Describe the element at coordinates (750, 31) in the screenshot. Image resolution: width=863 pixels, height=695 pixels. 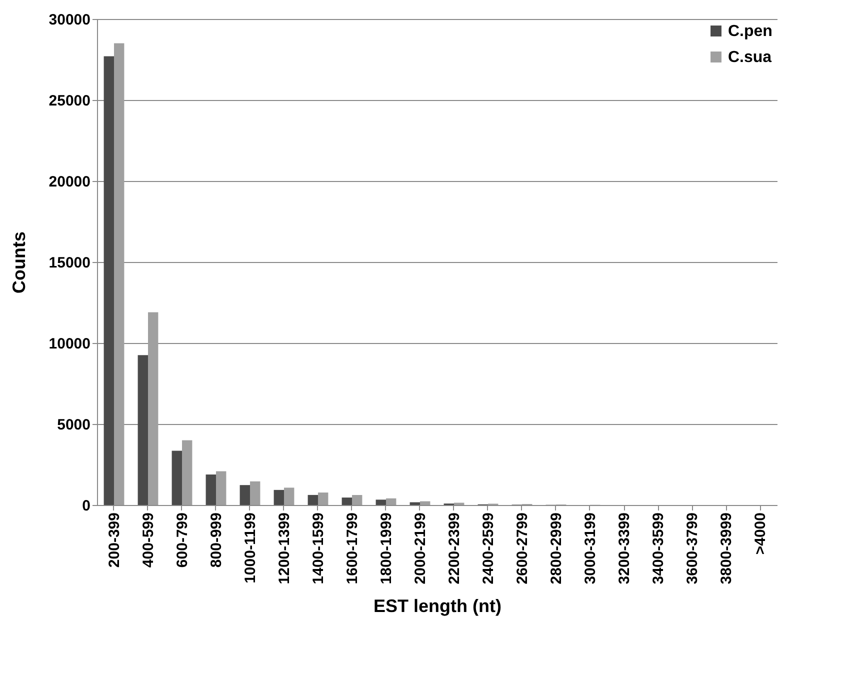
I see `legend-label: C.pen` at that location.